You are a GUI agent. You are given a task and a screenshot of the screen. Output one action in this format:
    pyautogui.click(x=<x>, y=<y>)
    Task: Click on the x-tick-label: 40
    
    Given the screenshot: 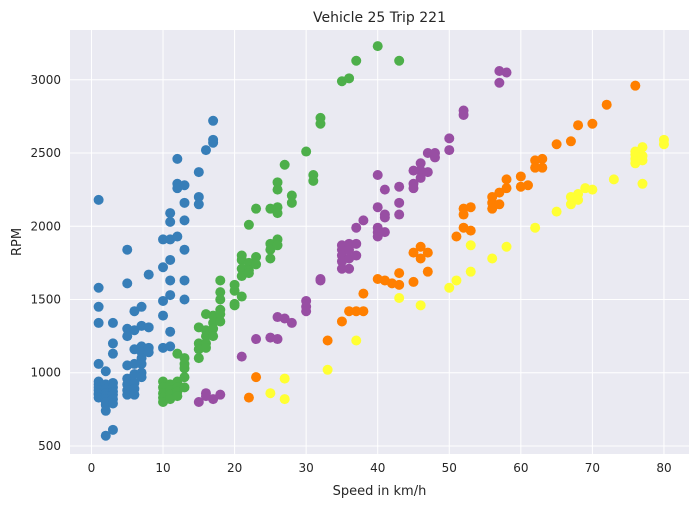 What is the action you would take?
    pyautogui.click(x=377, y=468)
    